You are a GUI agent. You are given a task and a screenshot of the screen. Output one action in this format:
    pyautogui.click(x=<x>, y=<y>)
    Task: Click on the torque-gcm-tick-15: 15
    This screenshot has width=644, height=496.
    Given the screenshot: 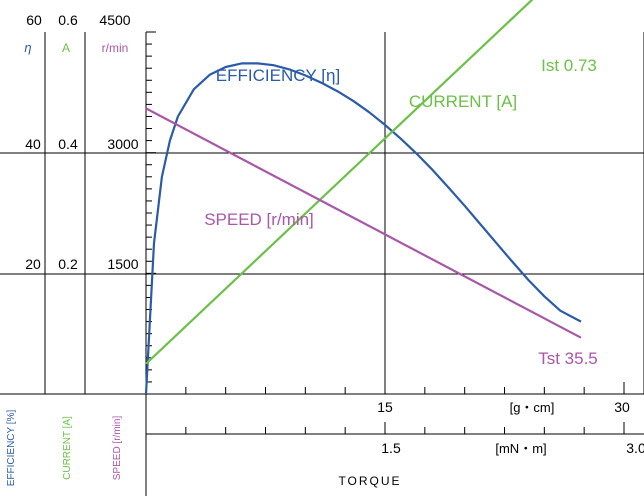 What is the action you would take?
    pyautogui.click(x=385, y=407)
    